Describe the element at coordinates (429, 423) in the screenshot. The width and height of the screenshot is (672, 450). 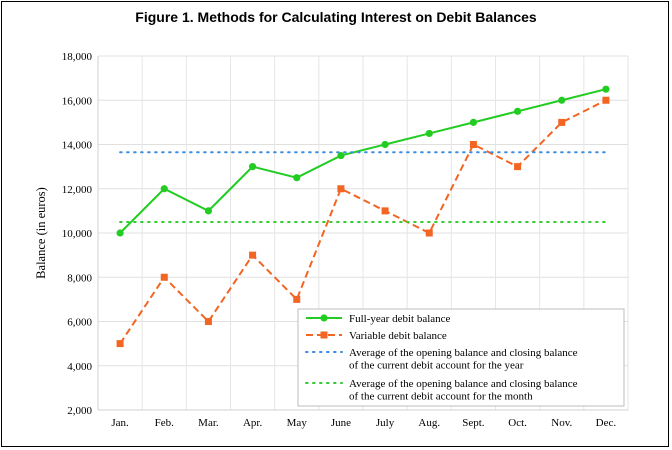
I see `x-tick-label: Aug.` at that location.